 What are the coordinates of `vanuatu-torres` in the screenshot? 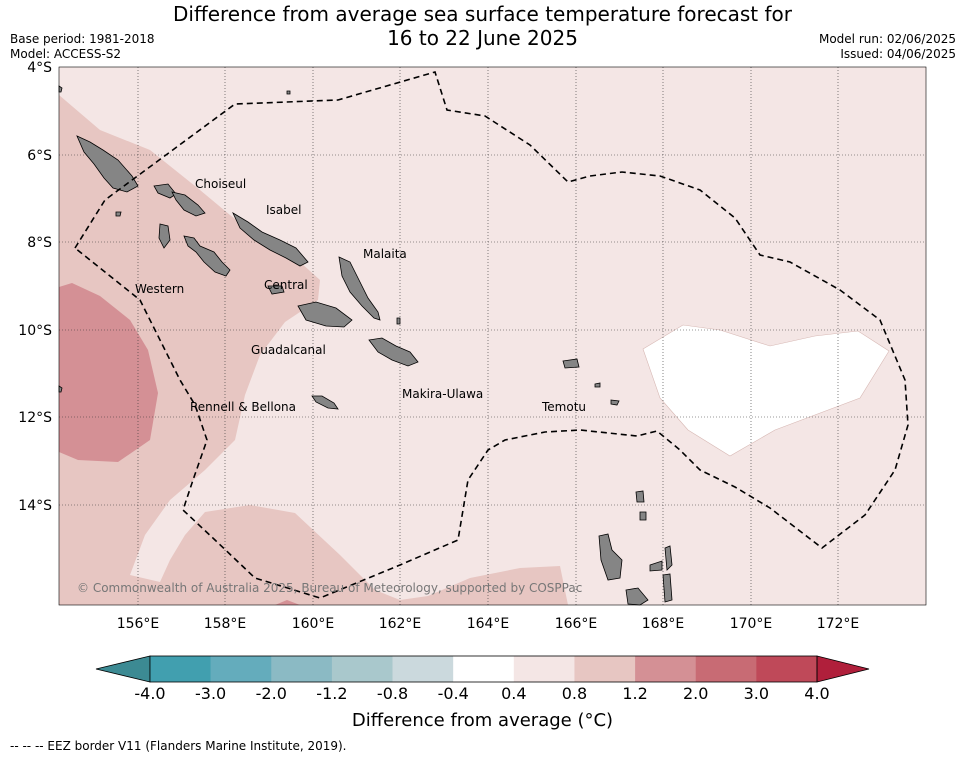 It's located at (640, 496).